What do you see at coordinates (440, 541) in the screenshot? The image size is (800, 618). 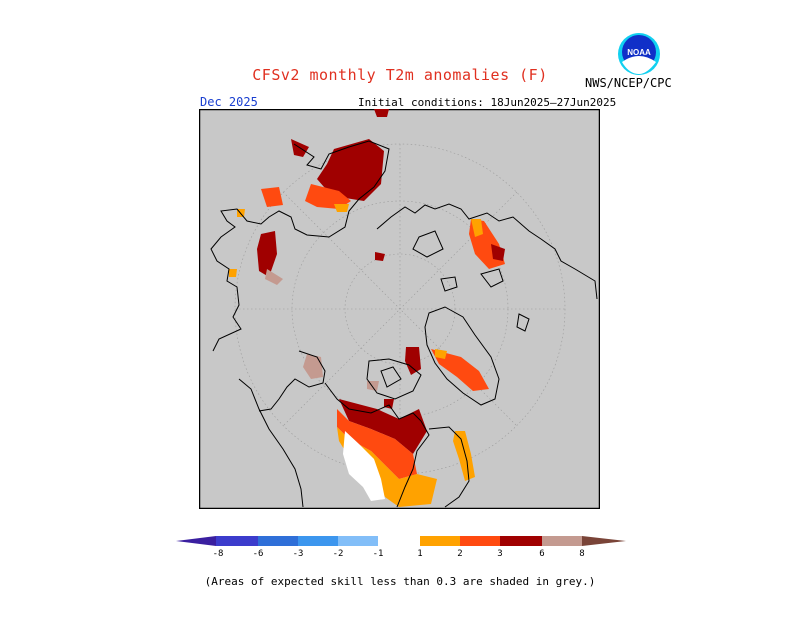 I see `legend-swatch-p1-p2` at bounding box center [440, 541].